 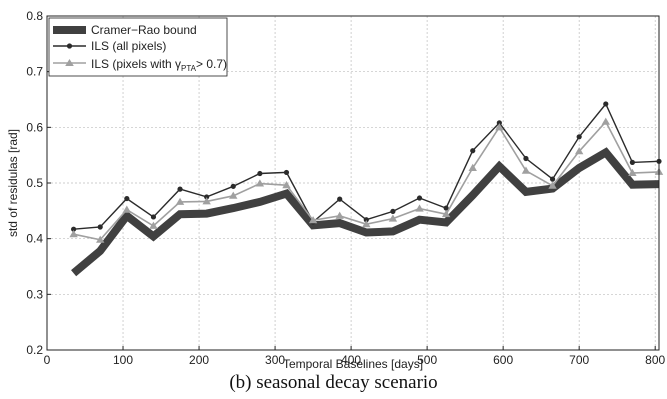 What do you see at coordinates (189, 68) in the screenshot?
I see `legend-label-ils-pta-subscript: PTA` at bounding box center [189, 68].